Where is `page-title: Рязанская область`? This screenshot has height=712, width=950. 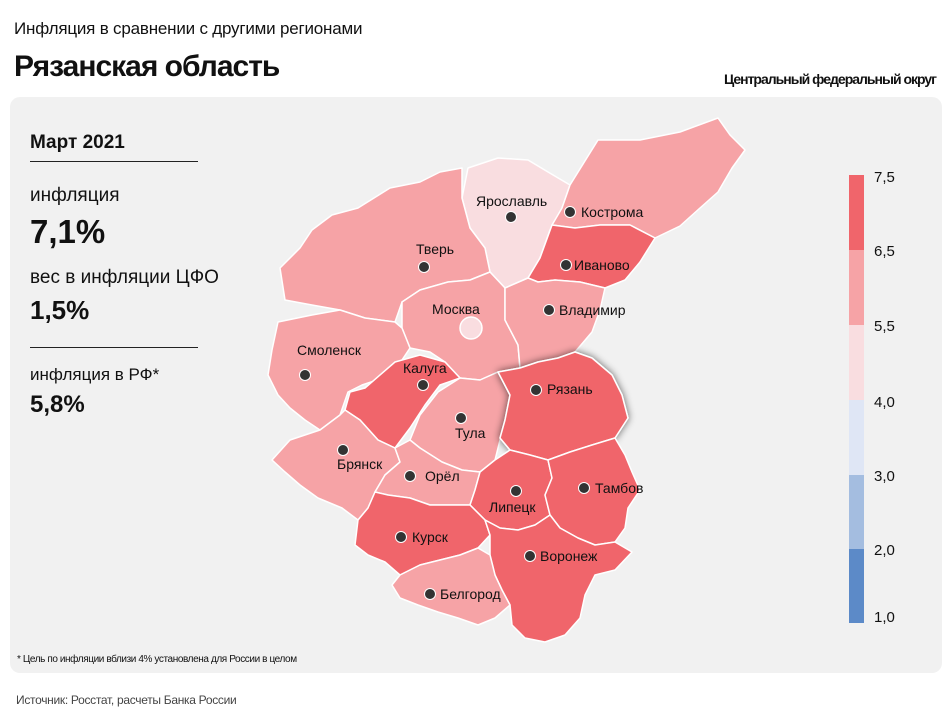 page-title: Рязанская область is located at coordinates (147, 66).